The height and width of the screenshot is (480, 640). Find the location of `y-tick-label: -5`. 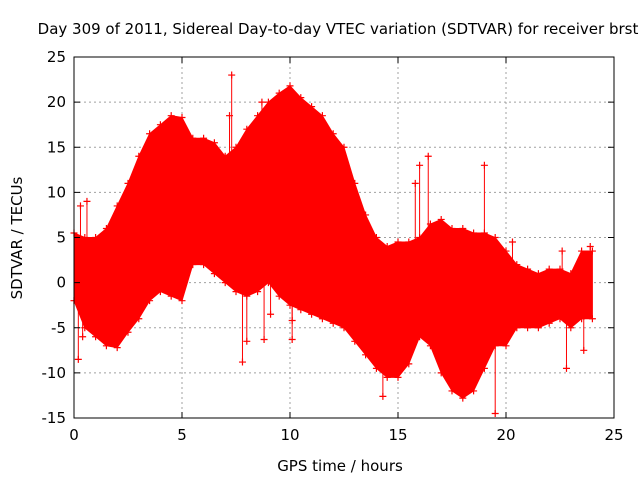

y-tick-label: -5 is located at coordinates (58, 328).